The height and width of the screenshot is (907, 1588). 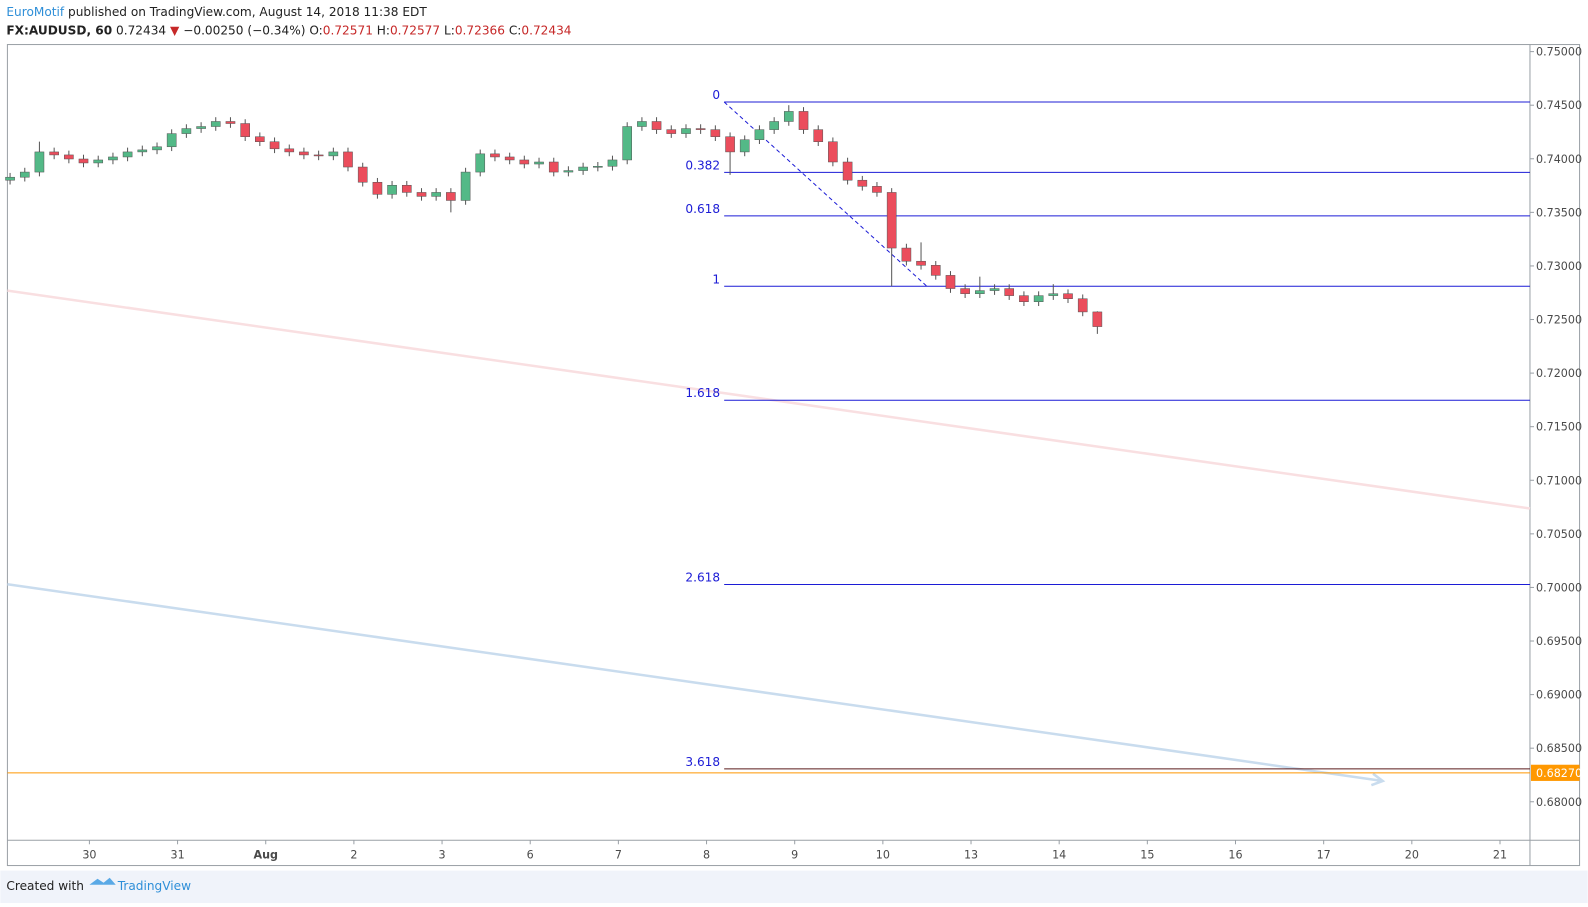 What do you see at coordinates (1559, 427) in the screenshot?
I see `y-tick-label: 0.71500` at bounding box center [1559, 427].